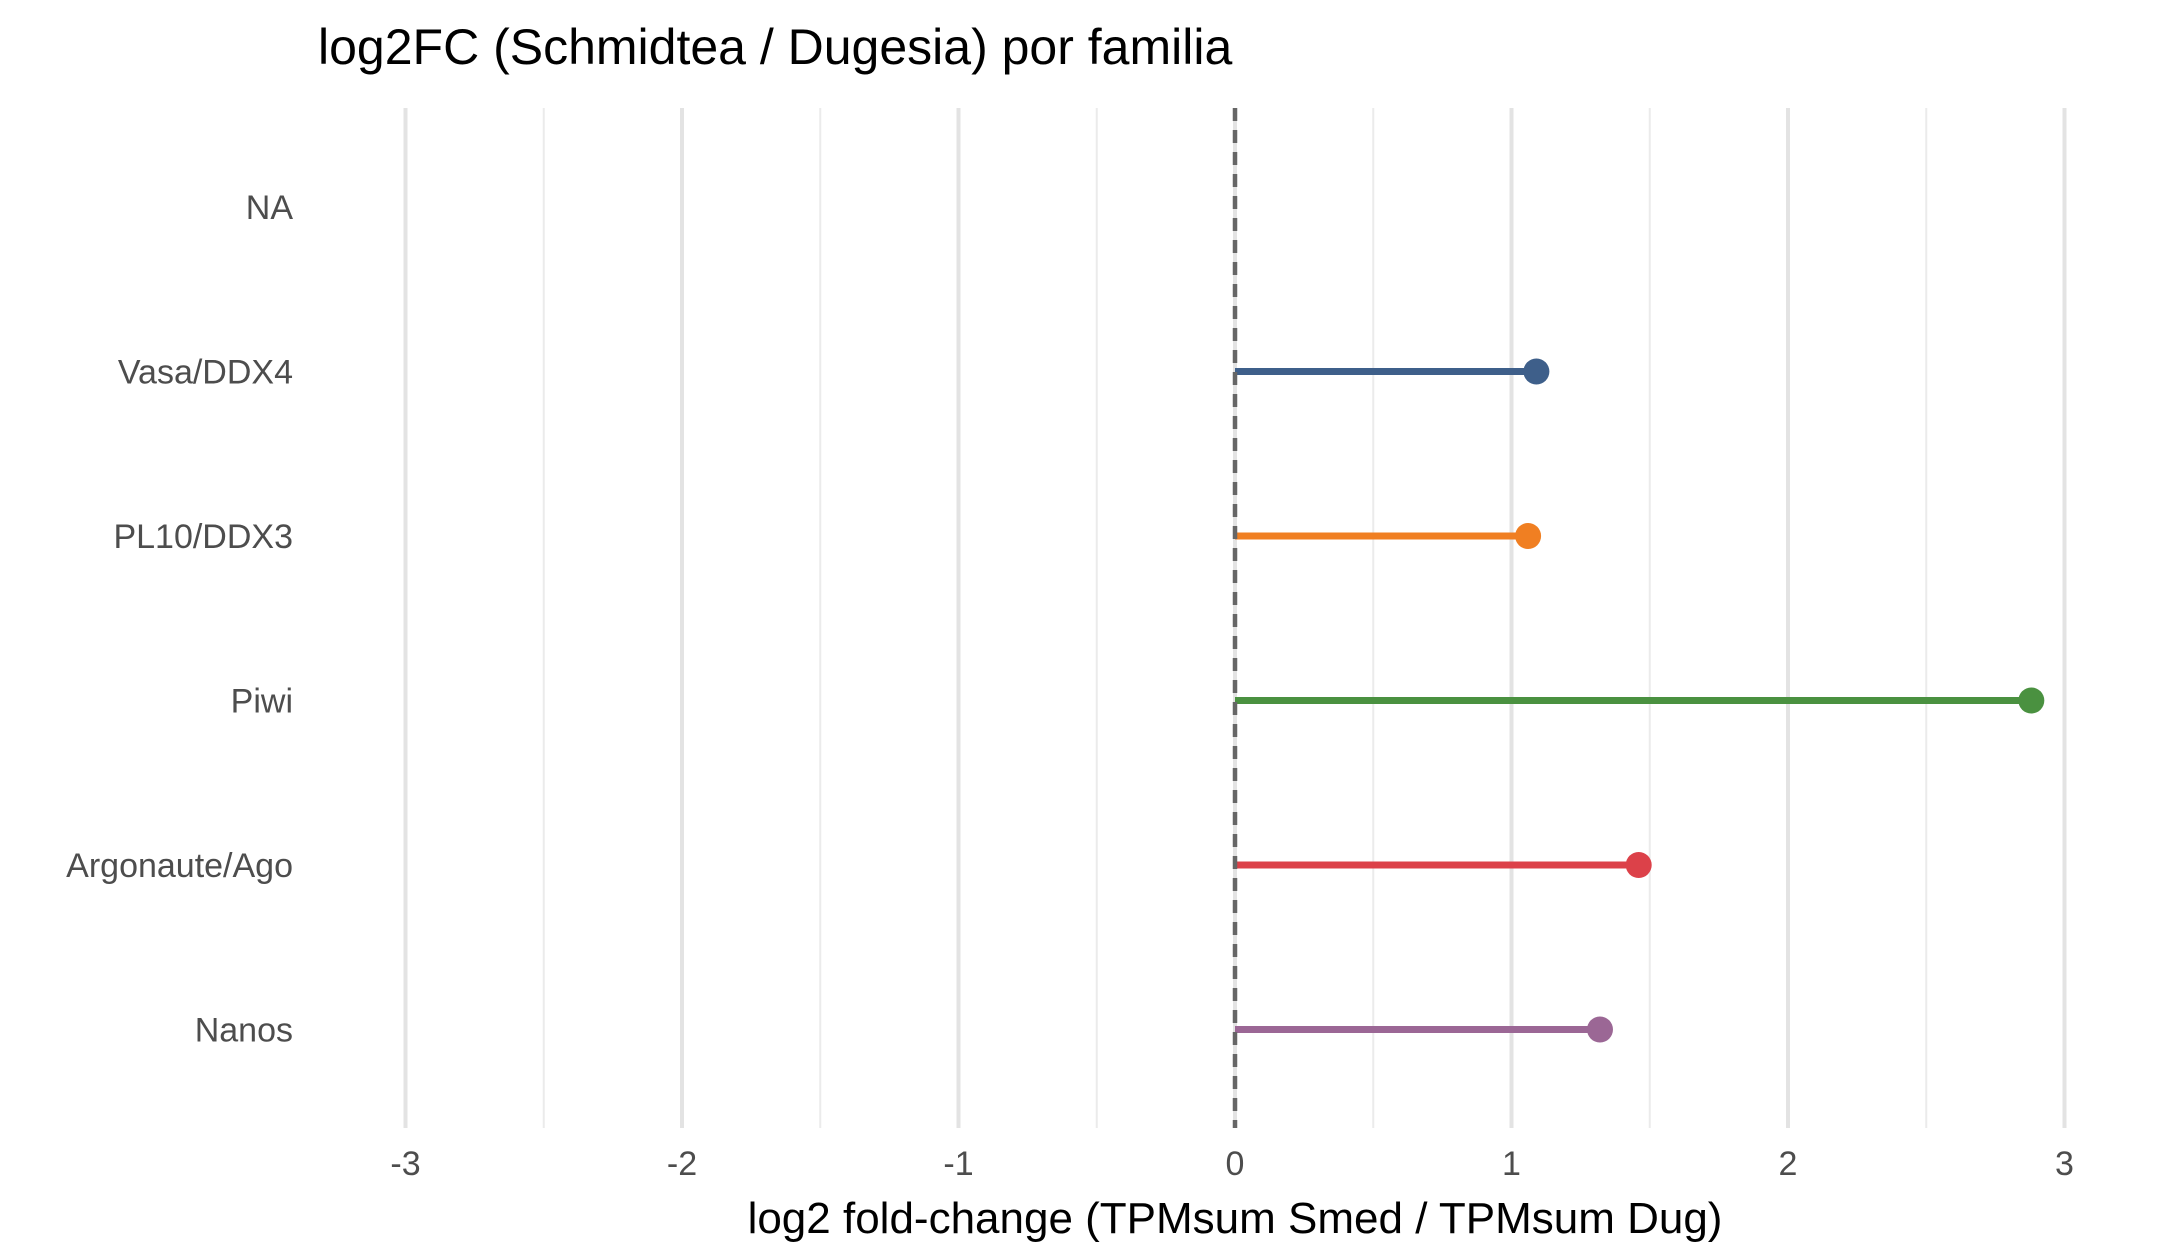 This screenshot has width=2160, height=1260. What do you see at coordinates (1599, 1029) in the screenshot?
I see `point-nanos` at bounding box center [1599, 1029].